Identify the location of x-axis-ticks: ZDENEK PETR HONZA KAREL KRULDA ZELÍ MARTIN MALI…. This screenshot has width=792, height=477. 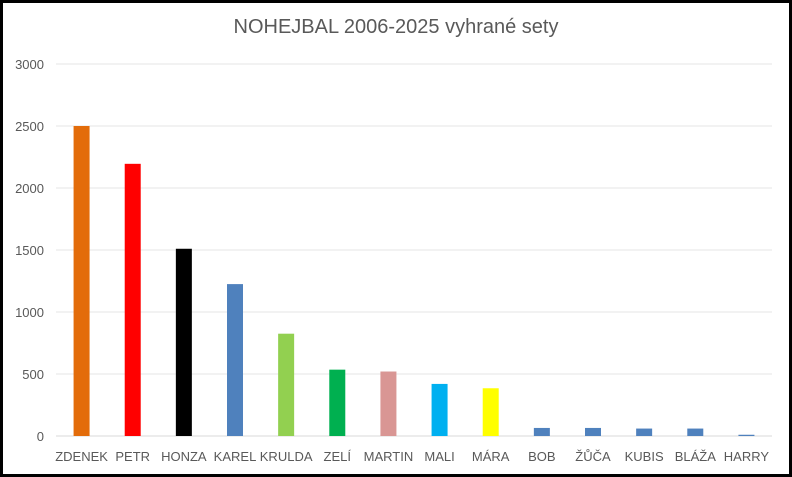
(412, 456).